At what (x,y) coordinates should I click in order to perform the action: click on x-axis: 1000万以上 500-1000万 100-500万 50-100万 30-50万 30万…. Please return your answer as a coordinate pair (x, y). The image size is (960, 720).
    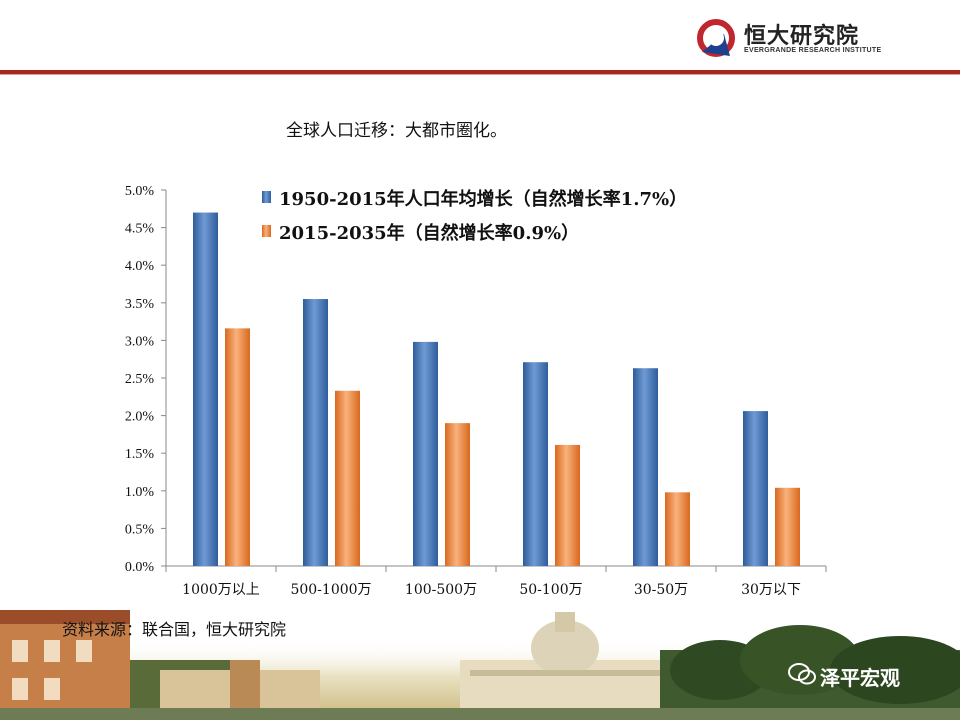
    Looking at the image, I should click on (496, 581).